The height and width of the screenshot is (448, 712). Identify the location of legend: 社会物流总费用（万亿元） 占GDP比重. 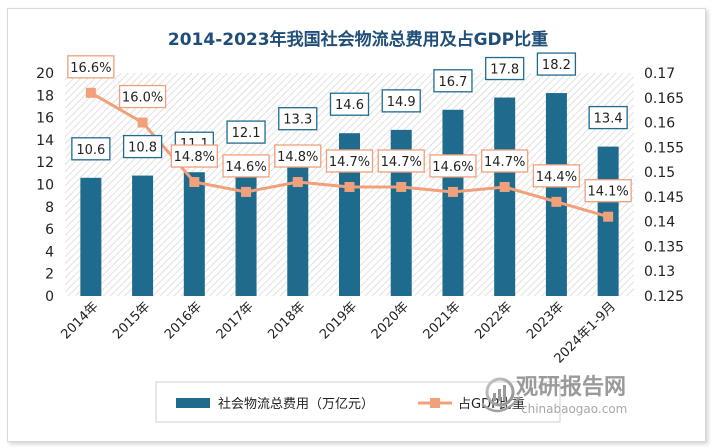
(358, 402).